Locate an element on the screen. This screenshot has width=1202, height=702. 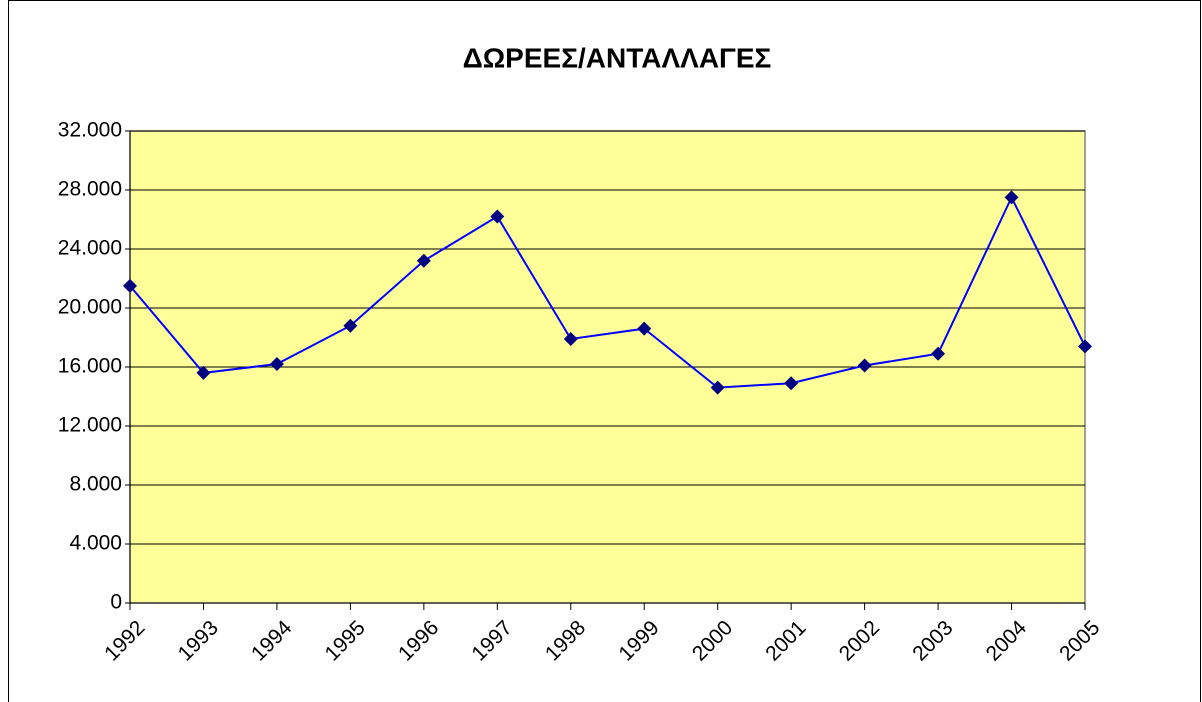
y-tick-label: 8.000 is located at coordinates (95, 484).